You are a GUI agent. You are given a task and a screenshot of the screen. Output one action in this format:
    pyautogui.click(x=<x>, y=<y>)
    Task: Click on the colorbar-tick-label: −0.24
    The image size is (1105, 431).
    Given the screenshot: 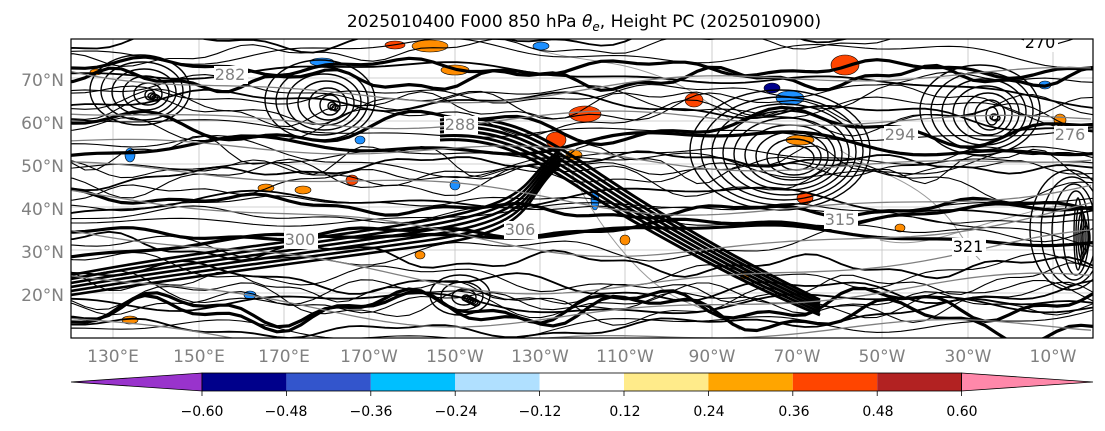 What is the action you would take?
    pyautogui.click(x=456, y=412)
    